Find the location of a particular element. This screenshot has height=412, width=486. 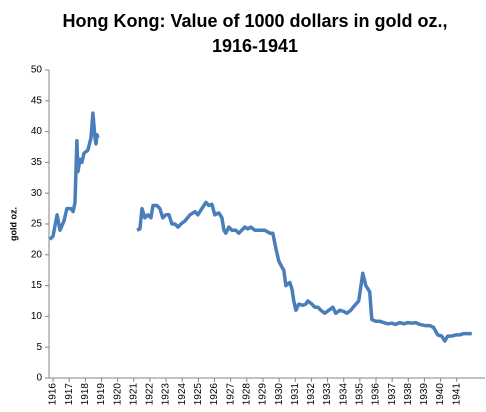

x-tick-label: 1924 is located at coordinates (182, 394).